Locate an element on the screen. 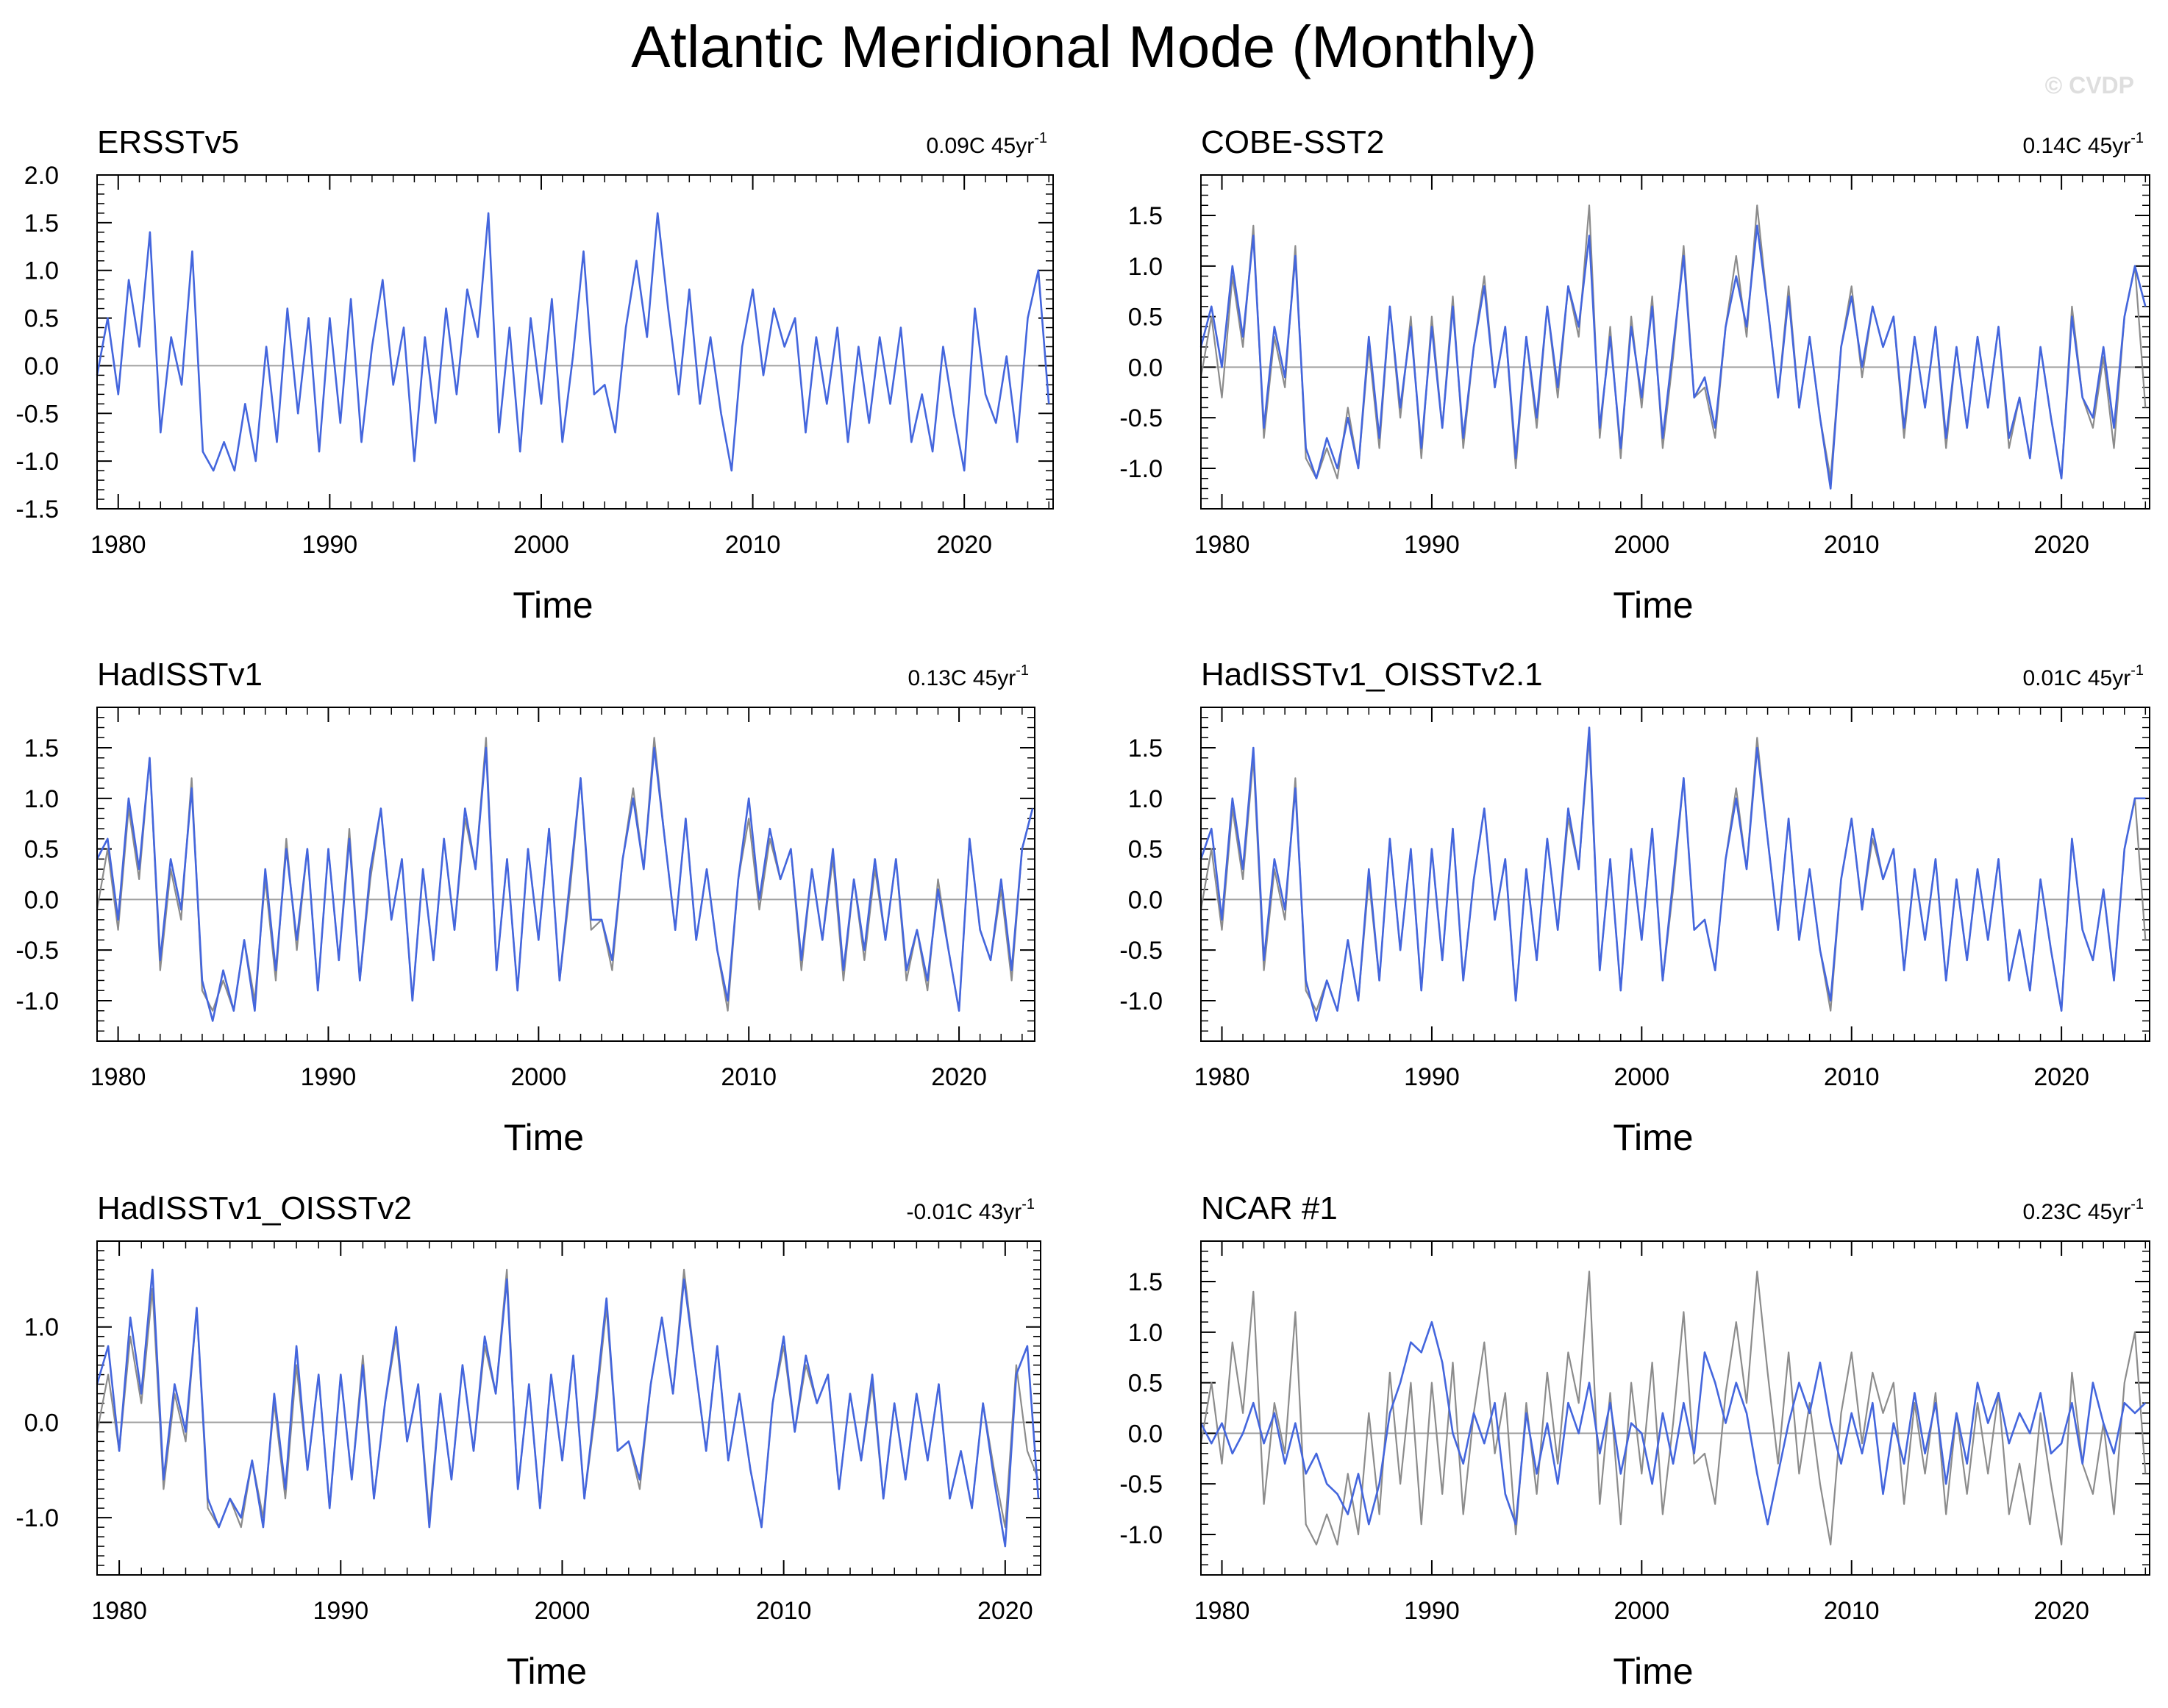 This screenshot has width=2168, height=1708. panel-hadisstv1-title: HadISSTv1 is located at coordinates (180, 675).